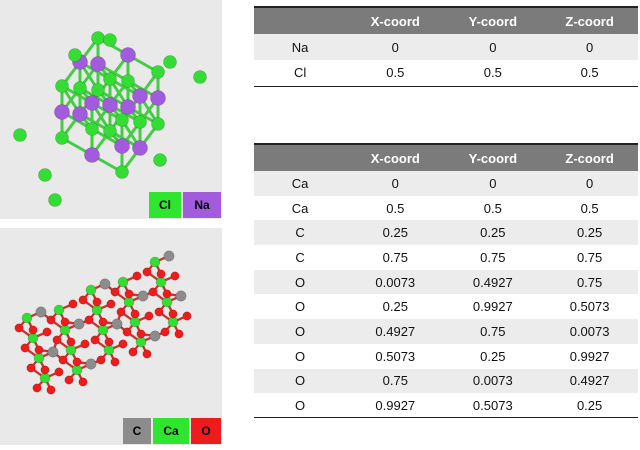 This screenshot has width=640, height=450. What do you see at coordinates (493, 233) in the screenshot?
I see `cell-y: 0.25` at bounding box center [493, 233].